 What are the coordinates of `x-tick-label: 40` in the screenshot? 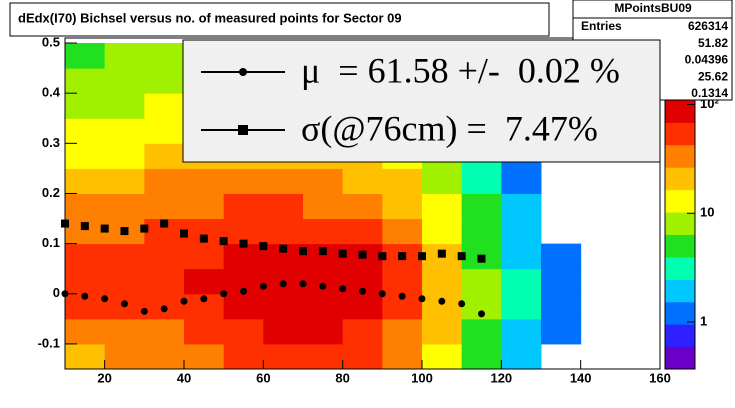 It's located at (184, 377).